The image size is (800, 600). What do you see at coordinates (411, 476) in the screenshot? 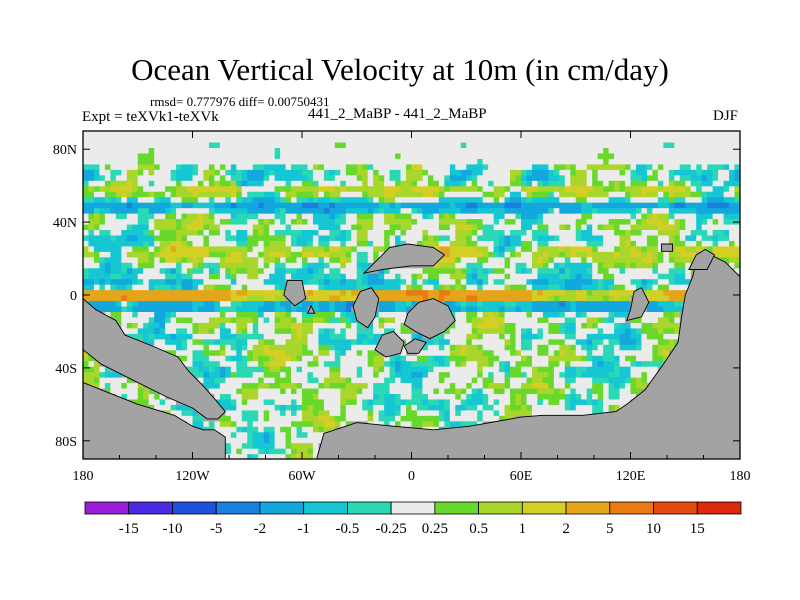
I see `x-tick-label: 0` at bounding box center [411, 476].